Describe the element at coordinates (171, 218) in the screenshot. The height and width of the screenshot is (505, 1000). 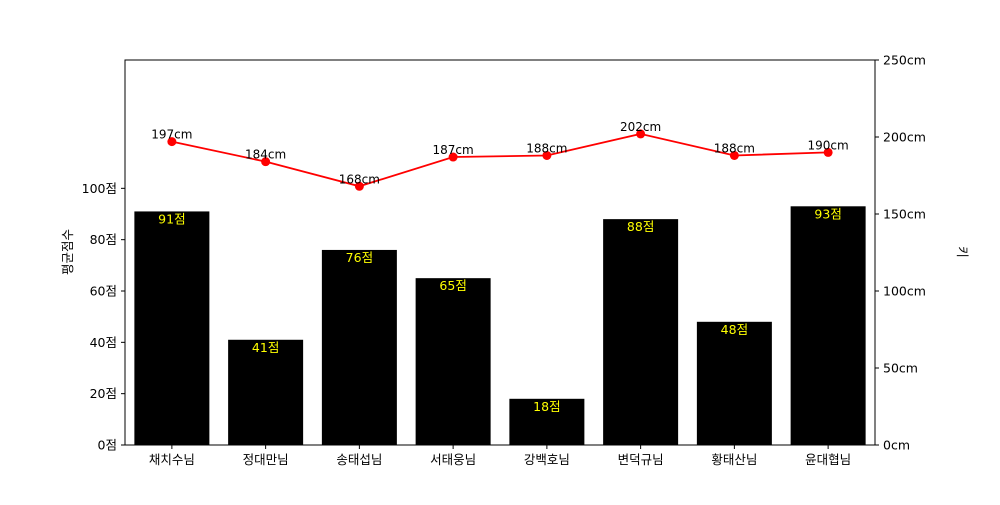
I see `bar-value-label: 91점` at that location.